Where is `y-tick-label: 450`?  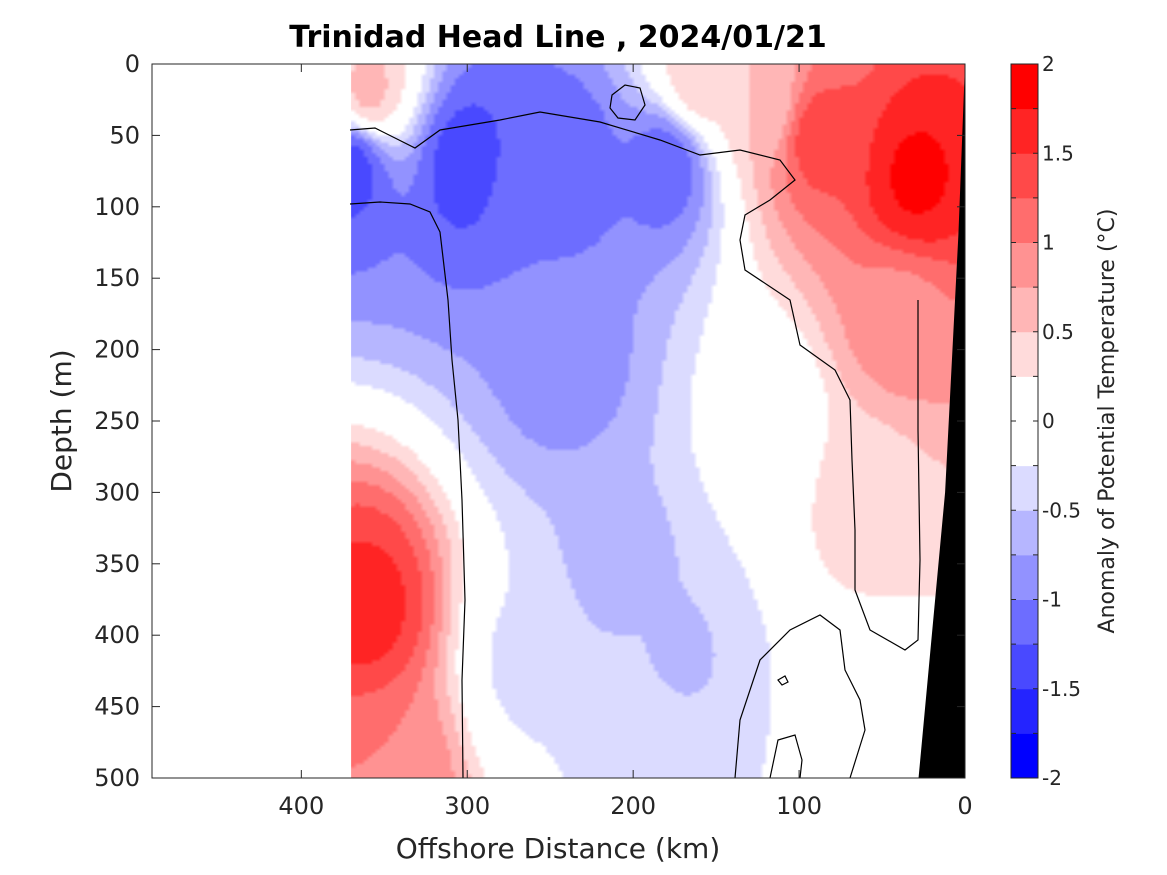 y-tick-label: 450 is located at coordinates (117, 707).